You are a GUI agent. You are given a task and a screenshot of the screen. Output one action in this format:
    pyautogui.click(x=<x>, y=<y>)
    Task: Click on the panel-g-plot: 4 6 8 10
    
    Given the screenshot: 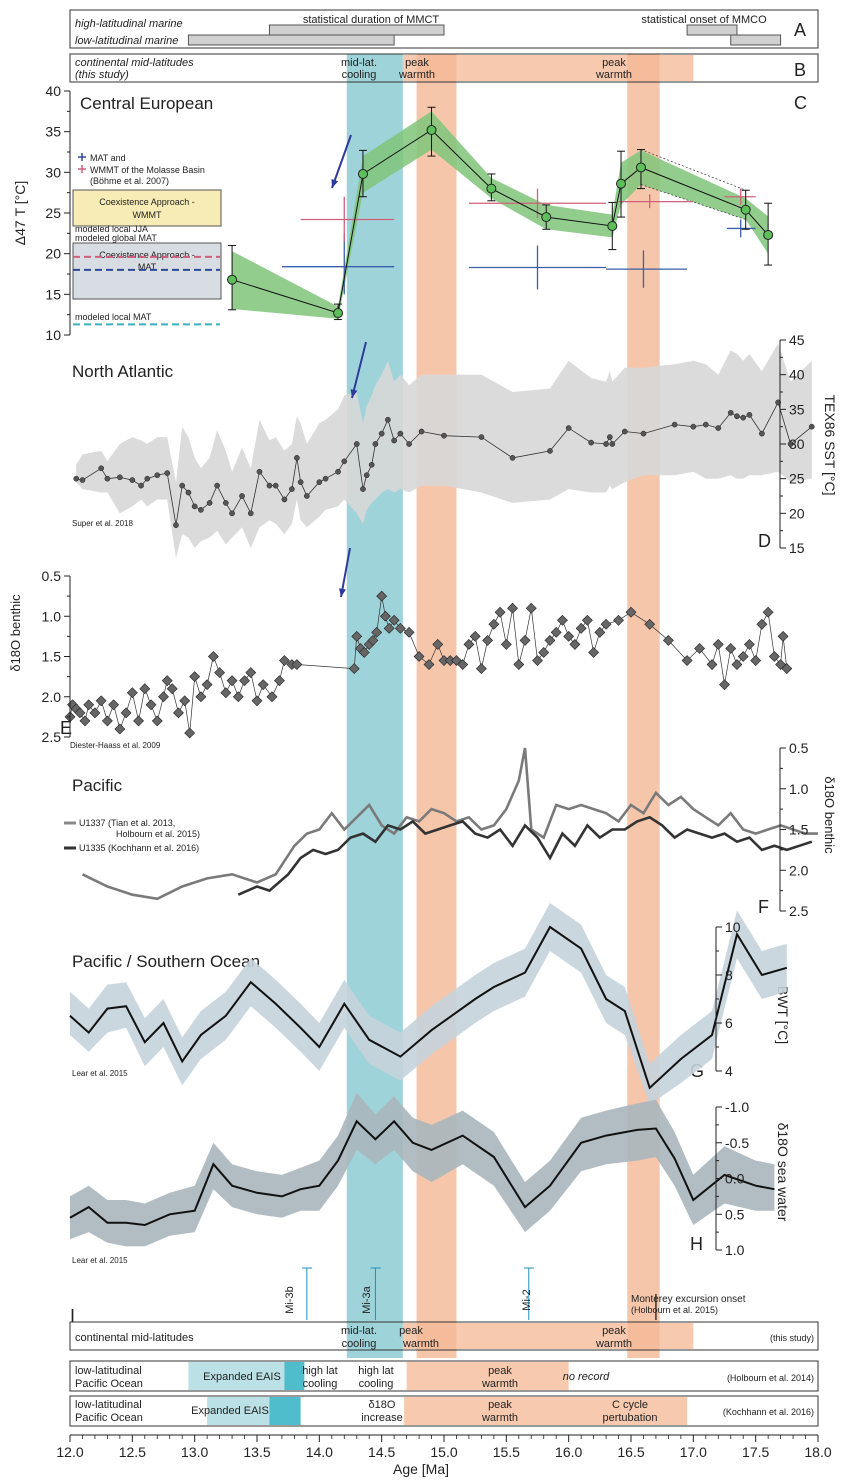 What is the action you would take?
    pyautogui.click(x=428, y=1004)
    